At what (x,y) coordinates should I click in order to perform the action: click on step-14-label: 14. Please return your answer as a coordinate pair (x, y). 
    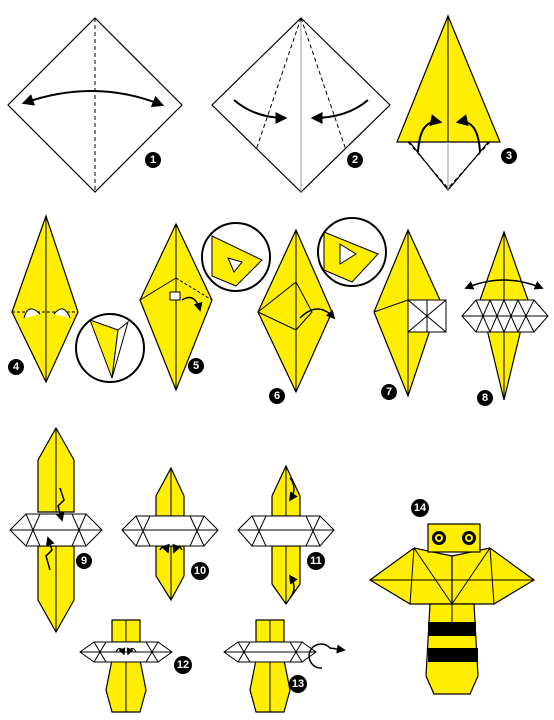
    Looking at the image, I should click on (420, 508).